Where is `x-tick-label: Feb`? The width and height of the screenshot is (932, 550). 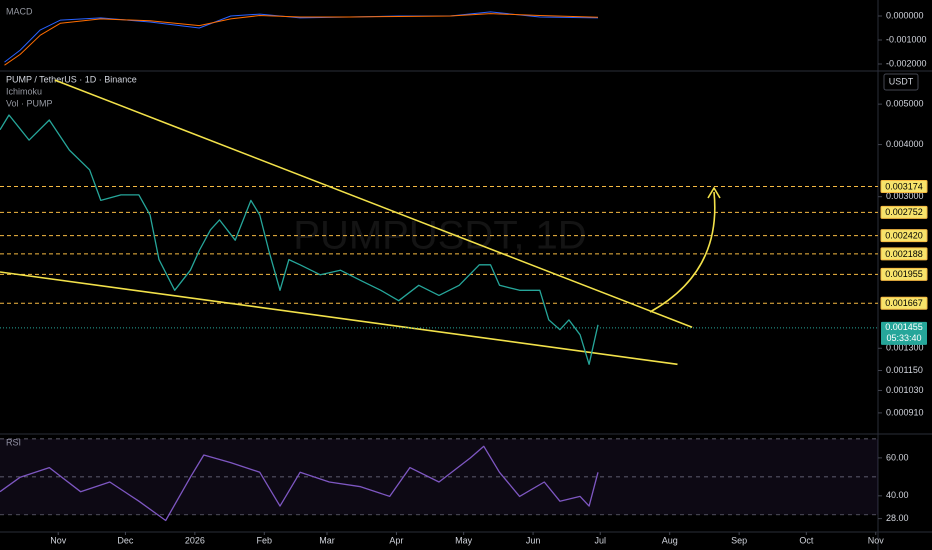
x-tick-label: Feb is located at coordinates (265, 540).